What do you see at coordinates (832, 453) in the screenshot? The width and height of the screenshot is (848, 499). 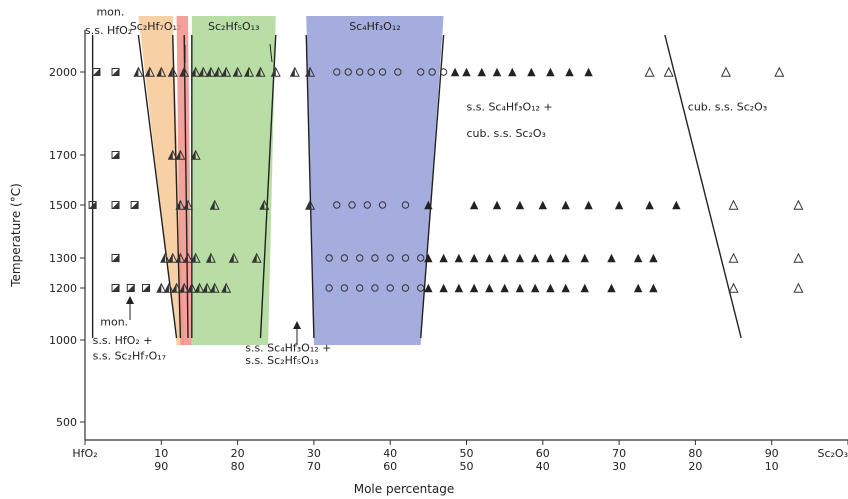 I see `x-tick-label: Sc₂O₃` at bounding box center [832, 453].